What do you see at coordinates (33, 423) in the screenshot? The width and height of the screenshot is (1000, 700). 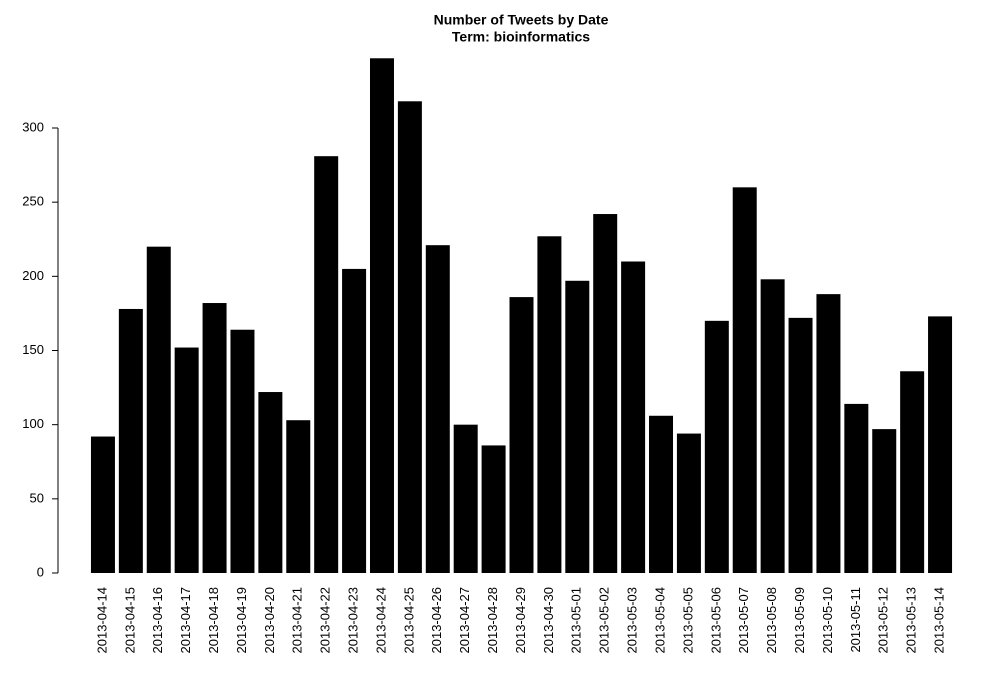 I see `y-tick-label: 100` at bounding box center [33, 423].